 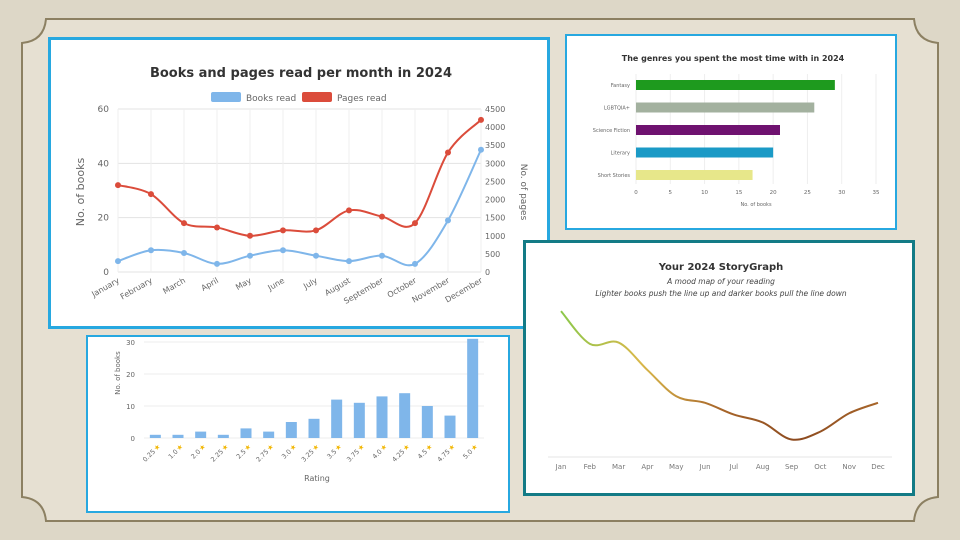 I want to click on mood-line, so click(x=719, y=375).